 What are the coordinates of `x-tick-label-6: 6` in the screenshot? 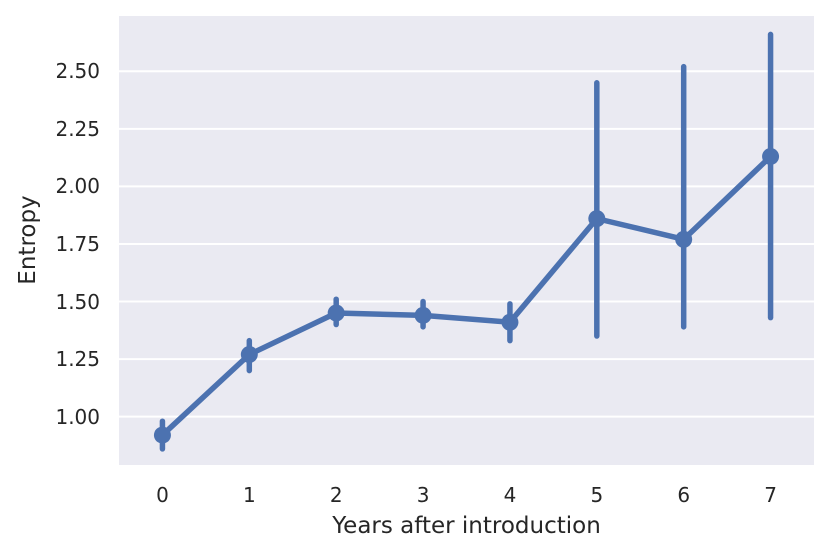 It's located at (684, 495).